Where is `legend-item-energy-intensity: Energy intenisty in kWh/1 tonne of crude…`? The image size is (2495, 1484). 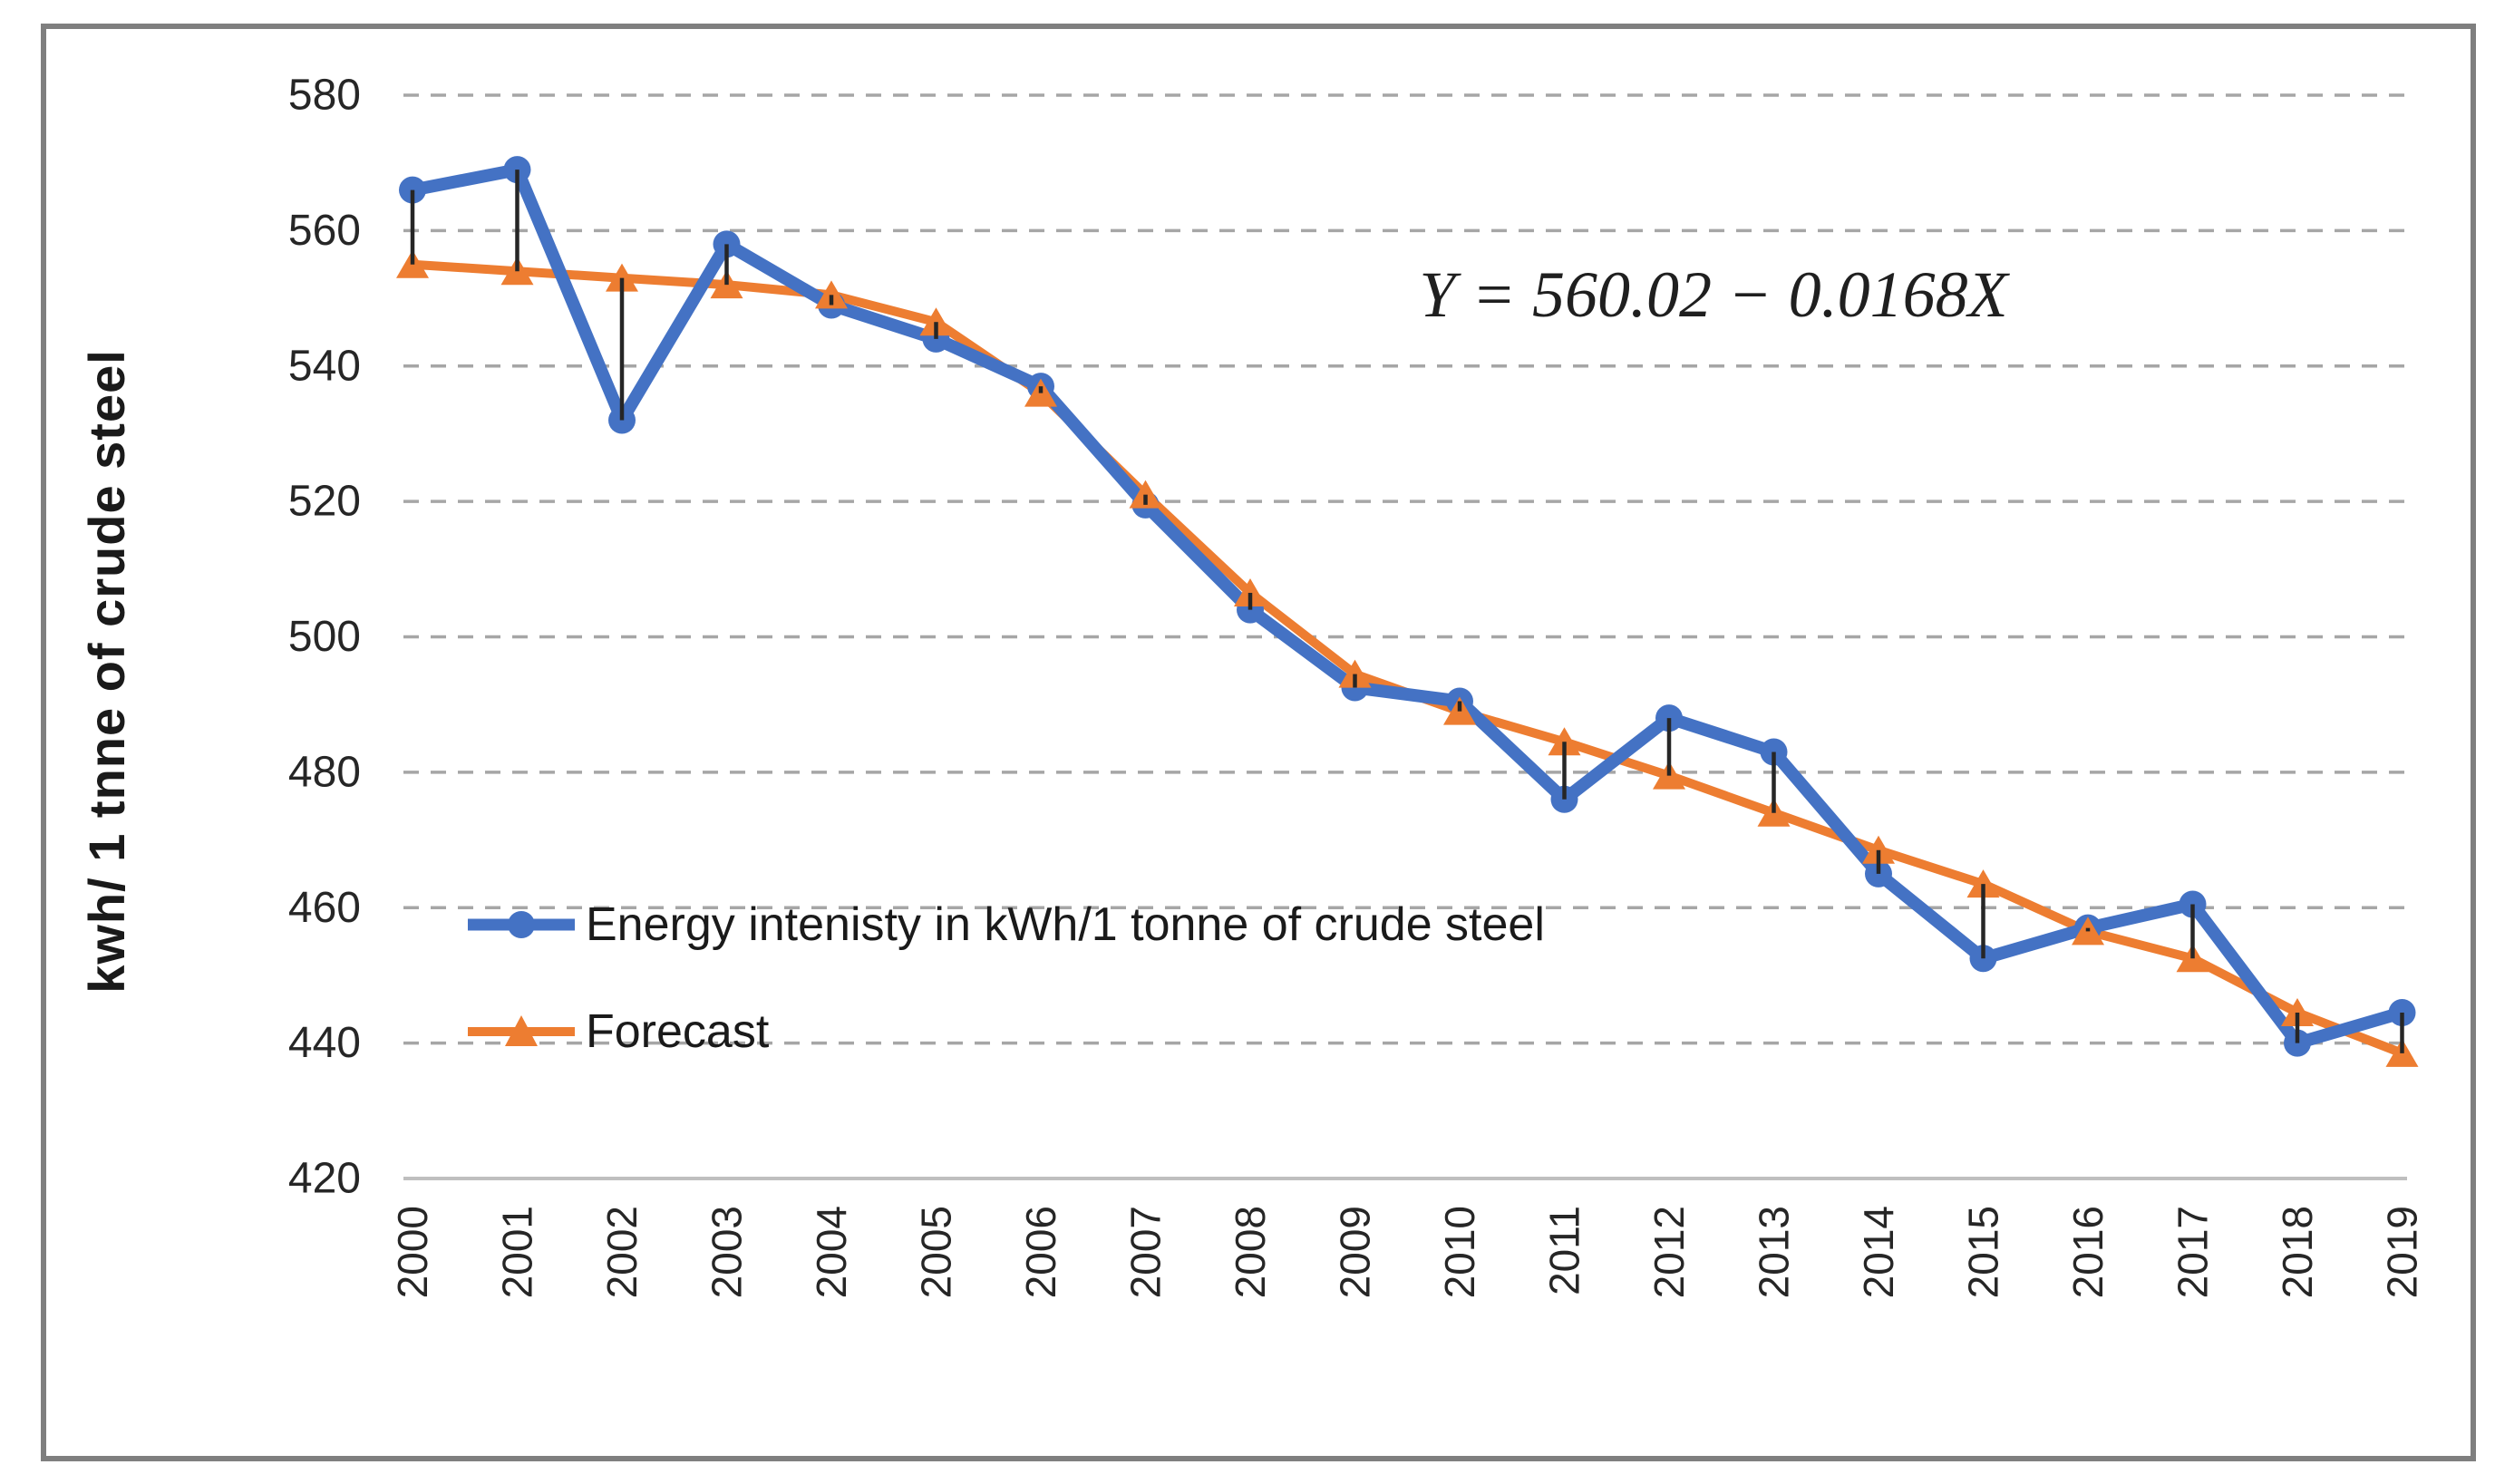 legend-item-energy-intensity: Energy intenisty in kWh/1 tonne of crude… is located at coordinates (1005, 924).